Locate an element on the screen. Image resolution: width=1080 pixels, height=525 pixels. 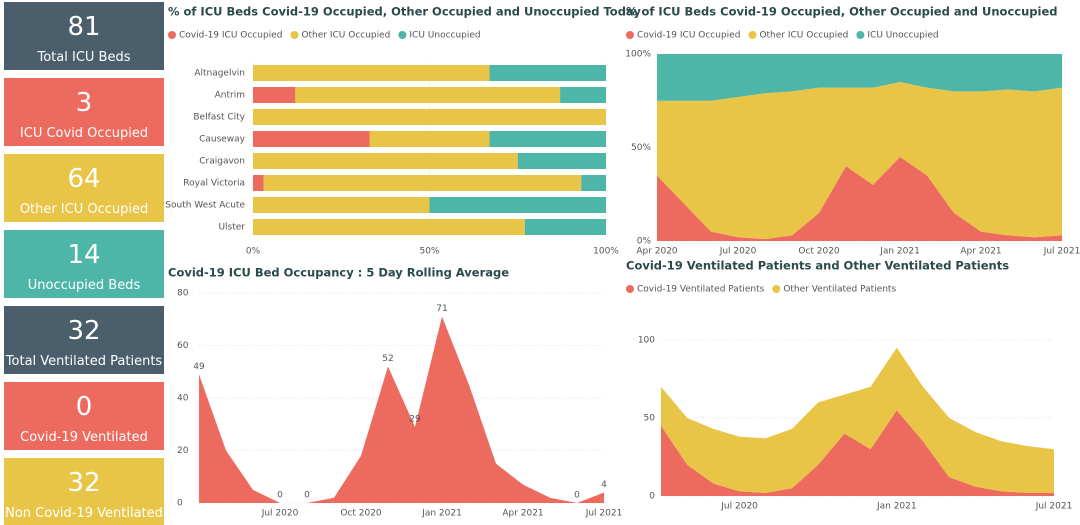
kpi-label: Covid-19 Ventilated is located at coordinates (84, 437).